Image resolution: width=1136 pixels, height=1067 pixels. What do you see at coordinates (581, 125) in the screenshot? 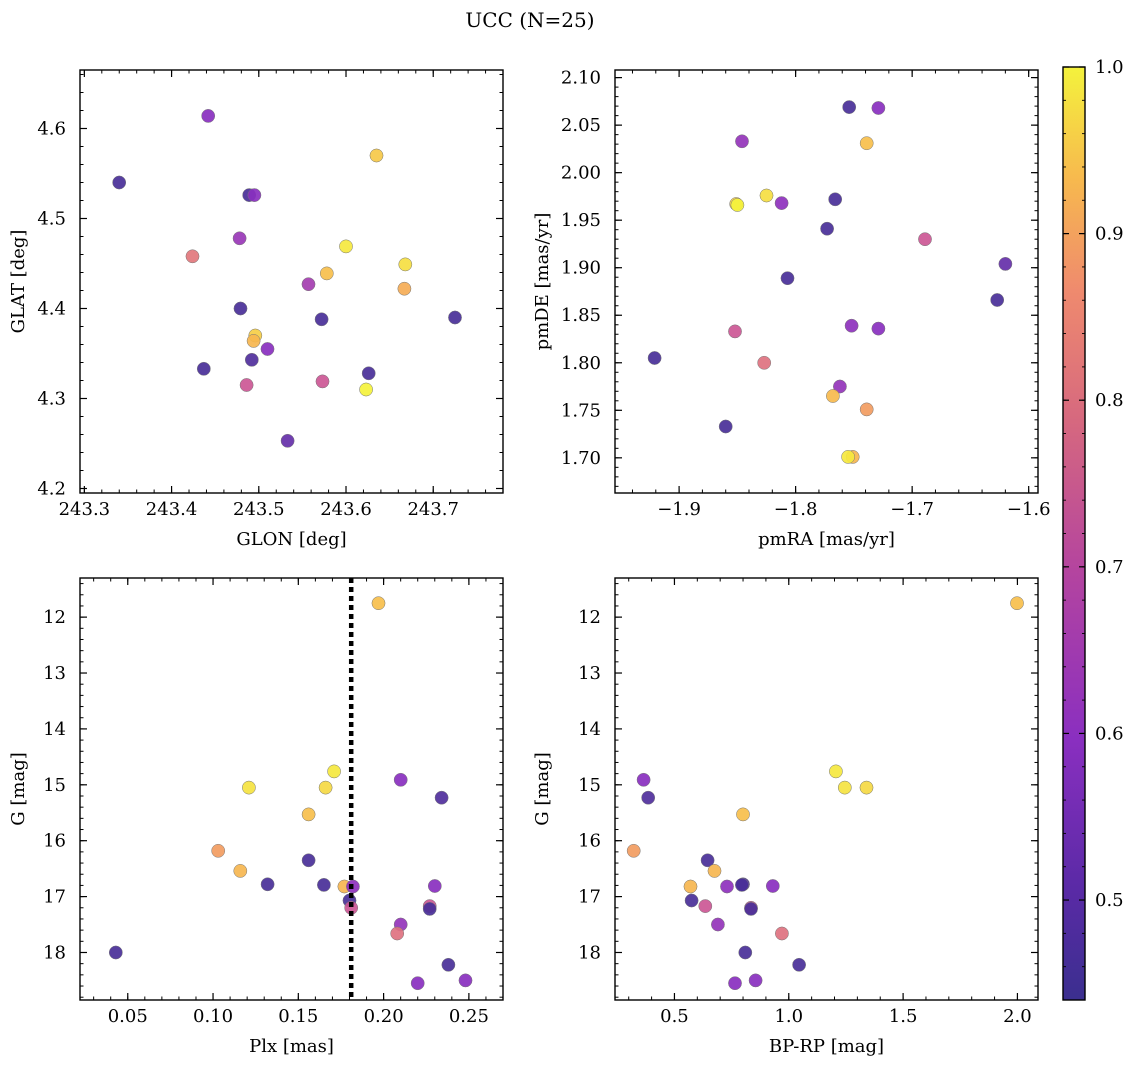
I see `y-tick-label: 2.05` at bounding box center [581, 125].